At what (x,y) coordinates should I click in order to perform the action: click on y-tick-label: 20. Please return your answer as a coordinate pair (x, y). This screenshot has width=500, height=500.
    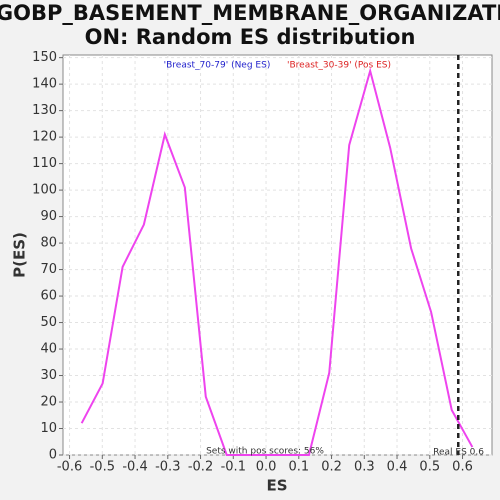
    Looking at the image, I should click on (48, 402).